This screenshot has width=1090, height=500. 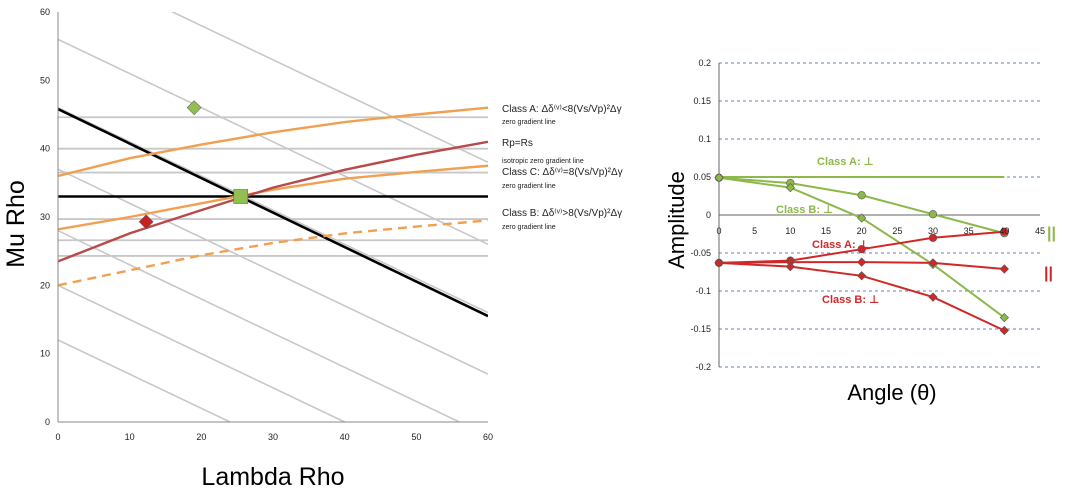 I want to click on annotation-rp-rs-sub: isotropic zero gradient line, so click(x=543, y=161).